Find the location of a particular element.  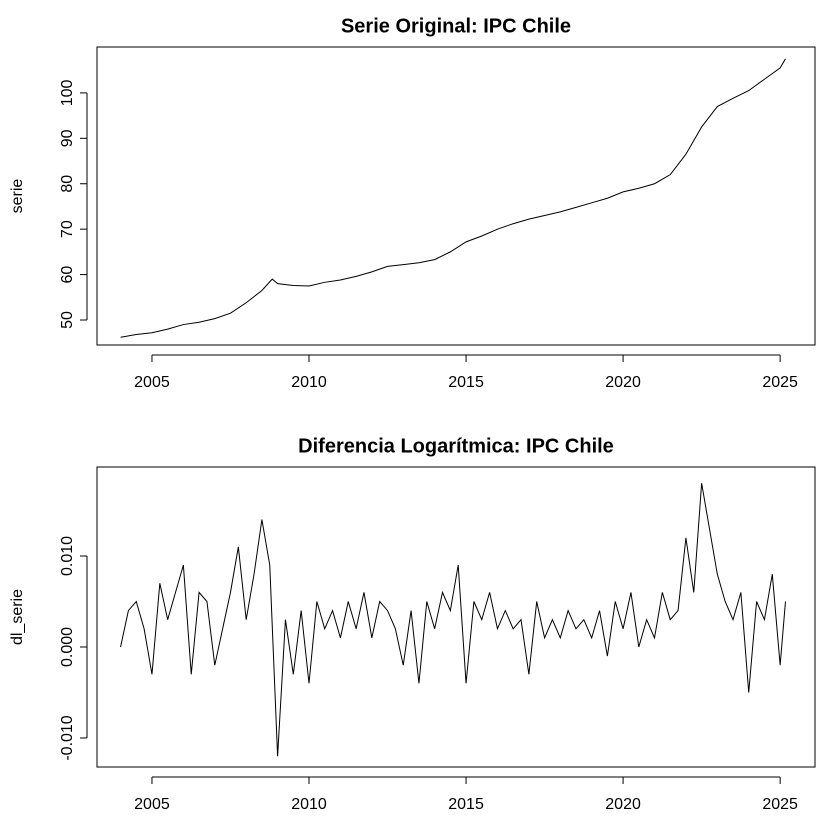

y-tick-label: -0.010 is located at coordinates (67, 737).